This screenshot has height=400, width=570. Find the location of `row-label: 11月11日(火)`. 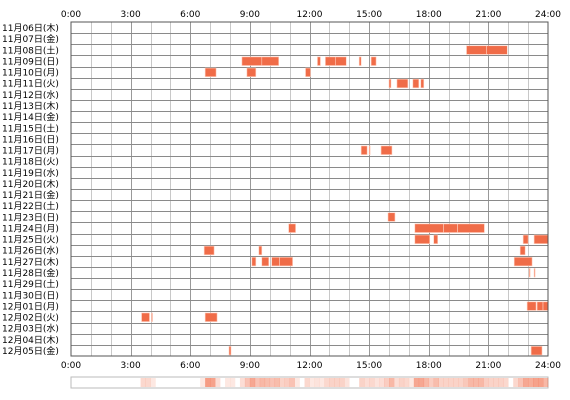

row-label: 11月11日(火) is located at coordinates (30, 84).